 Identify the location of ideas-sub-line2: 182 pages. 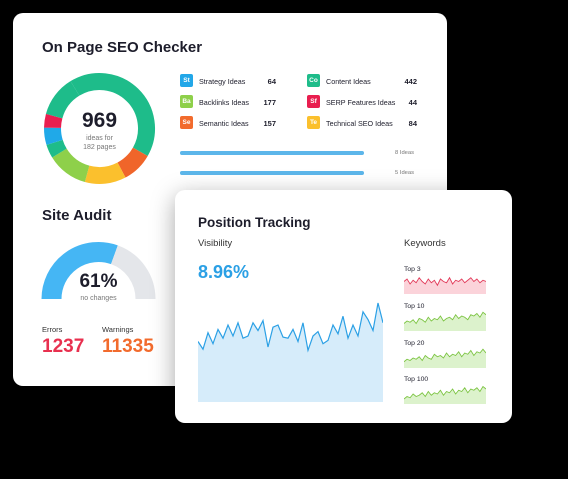
(99, 147).